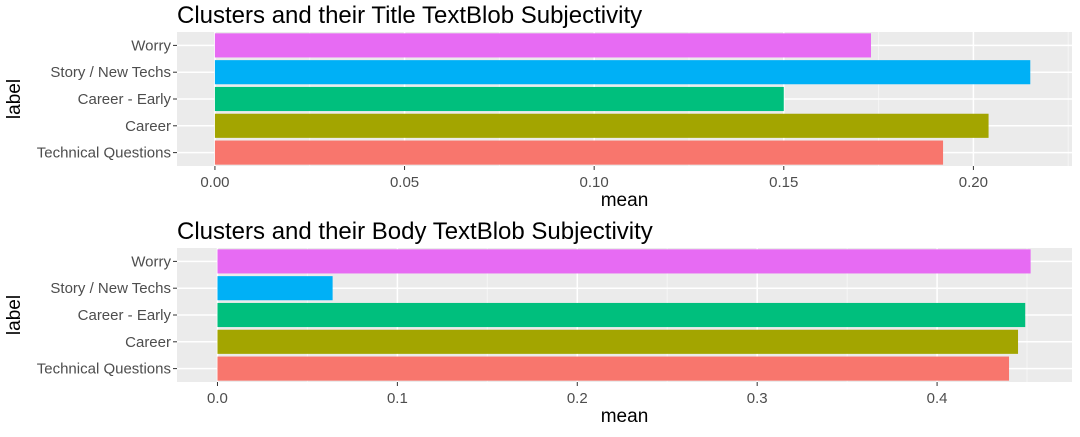 This screenshot has height=437, width=1080. Describe the element at coordinates (601, 125) in the screenshot. I see `chart1-bar-career` at that location.